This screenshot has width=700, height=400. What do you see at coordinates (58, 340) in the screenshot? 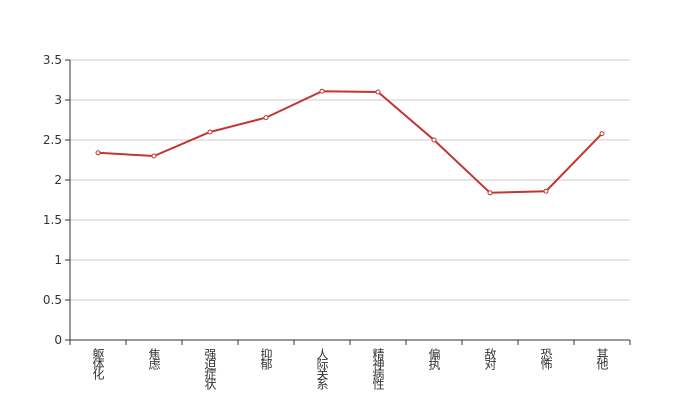
I see `y-tick-label: 0` at bounding box center [58, 340].